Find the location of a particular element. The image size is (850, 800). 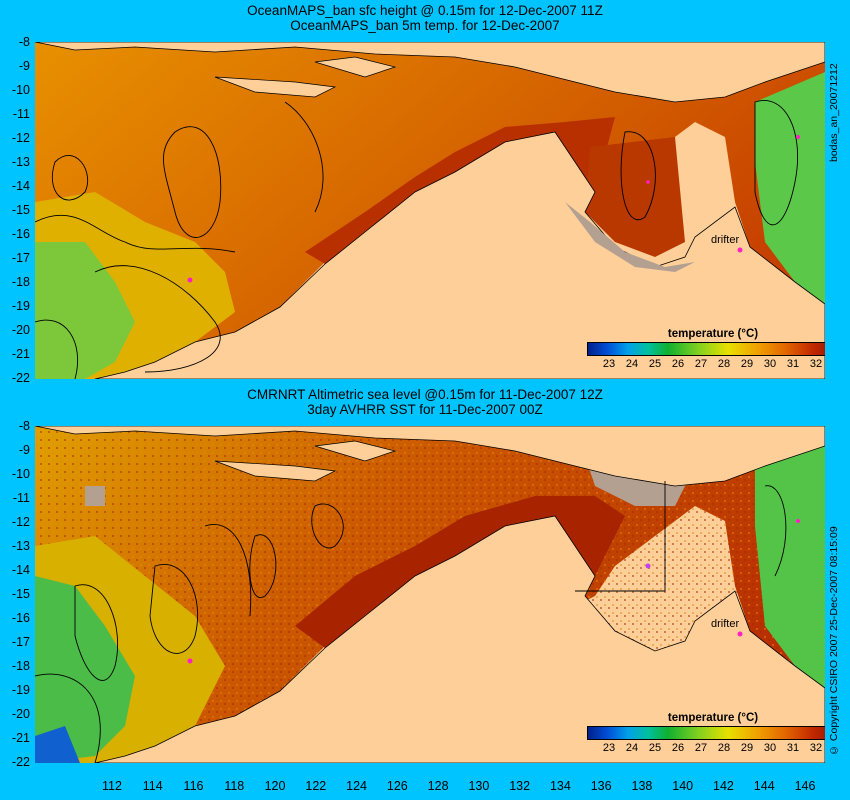

panel1-title-line2: OceanMAPS_ban 5m temp. for 12-Dec-2007 is located at coordinates (425, 25).